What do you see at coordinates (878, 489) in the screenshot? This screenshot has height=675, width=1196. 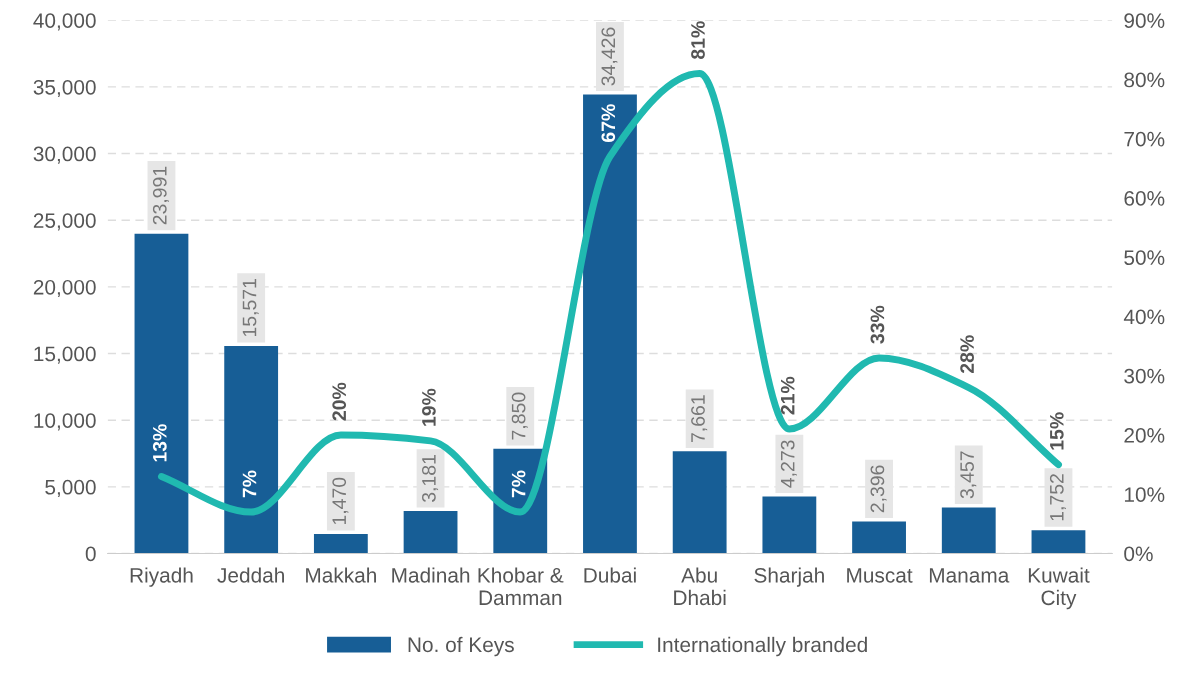 I see `data-label: 2,396` at bounding box center [878, 489].